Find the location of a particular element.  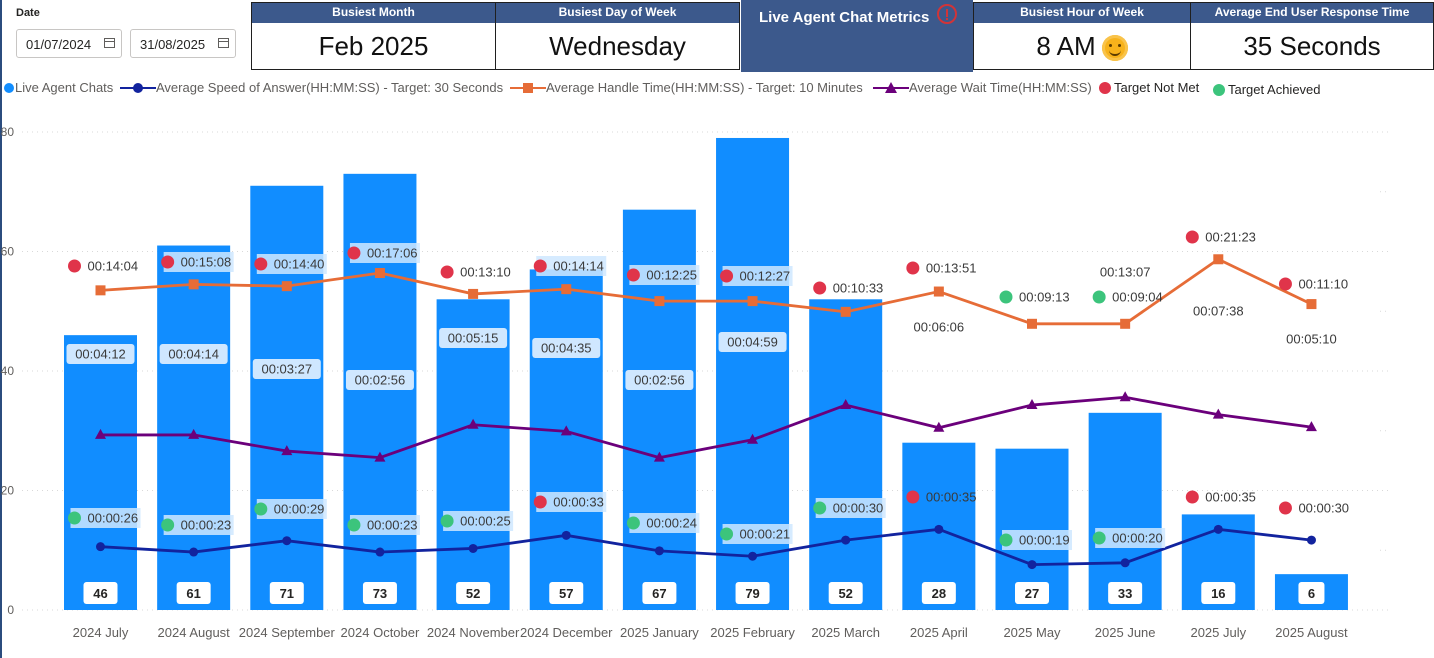

awt-line is located at coordinates (706, 427).